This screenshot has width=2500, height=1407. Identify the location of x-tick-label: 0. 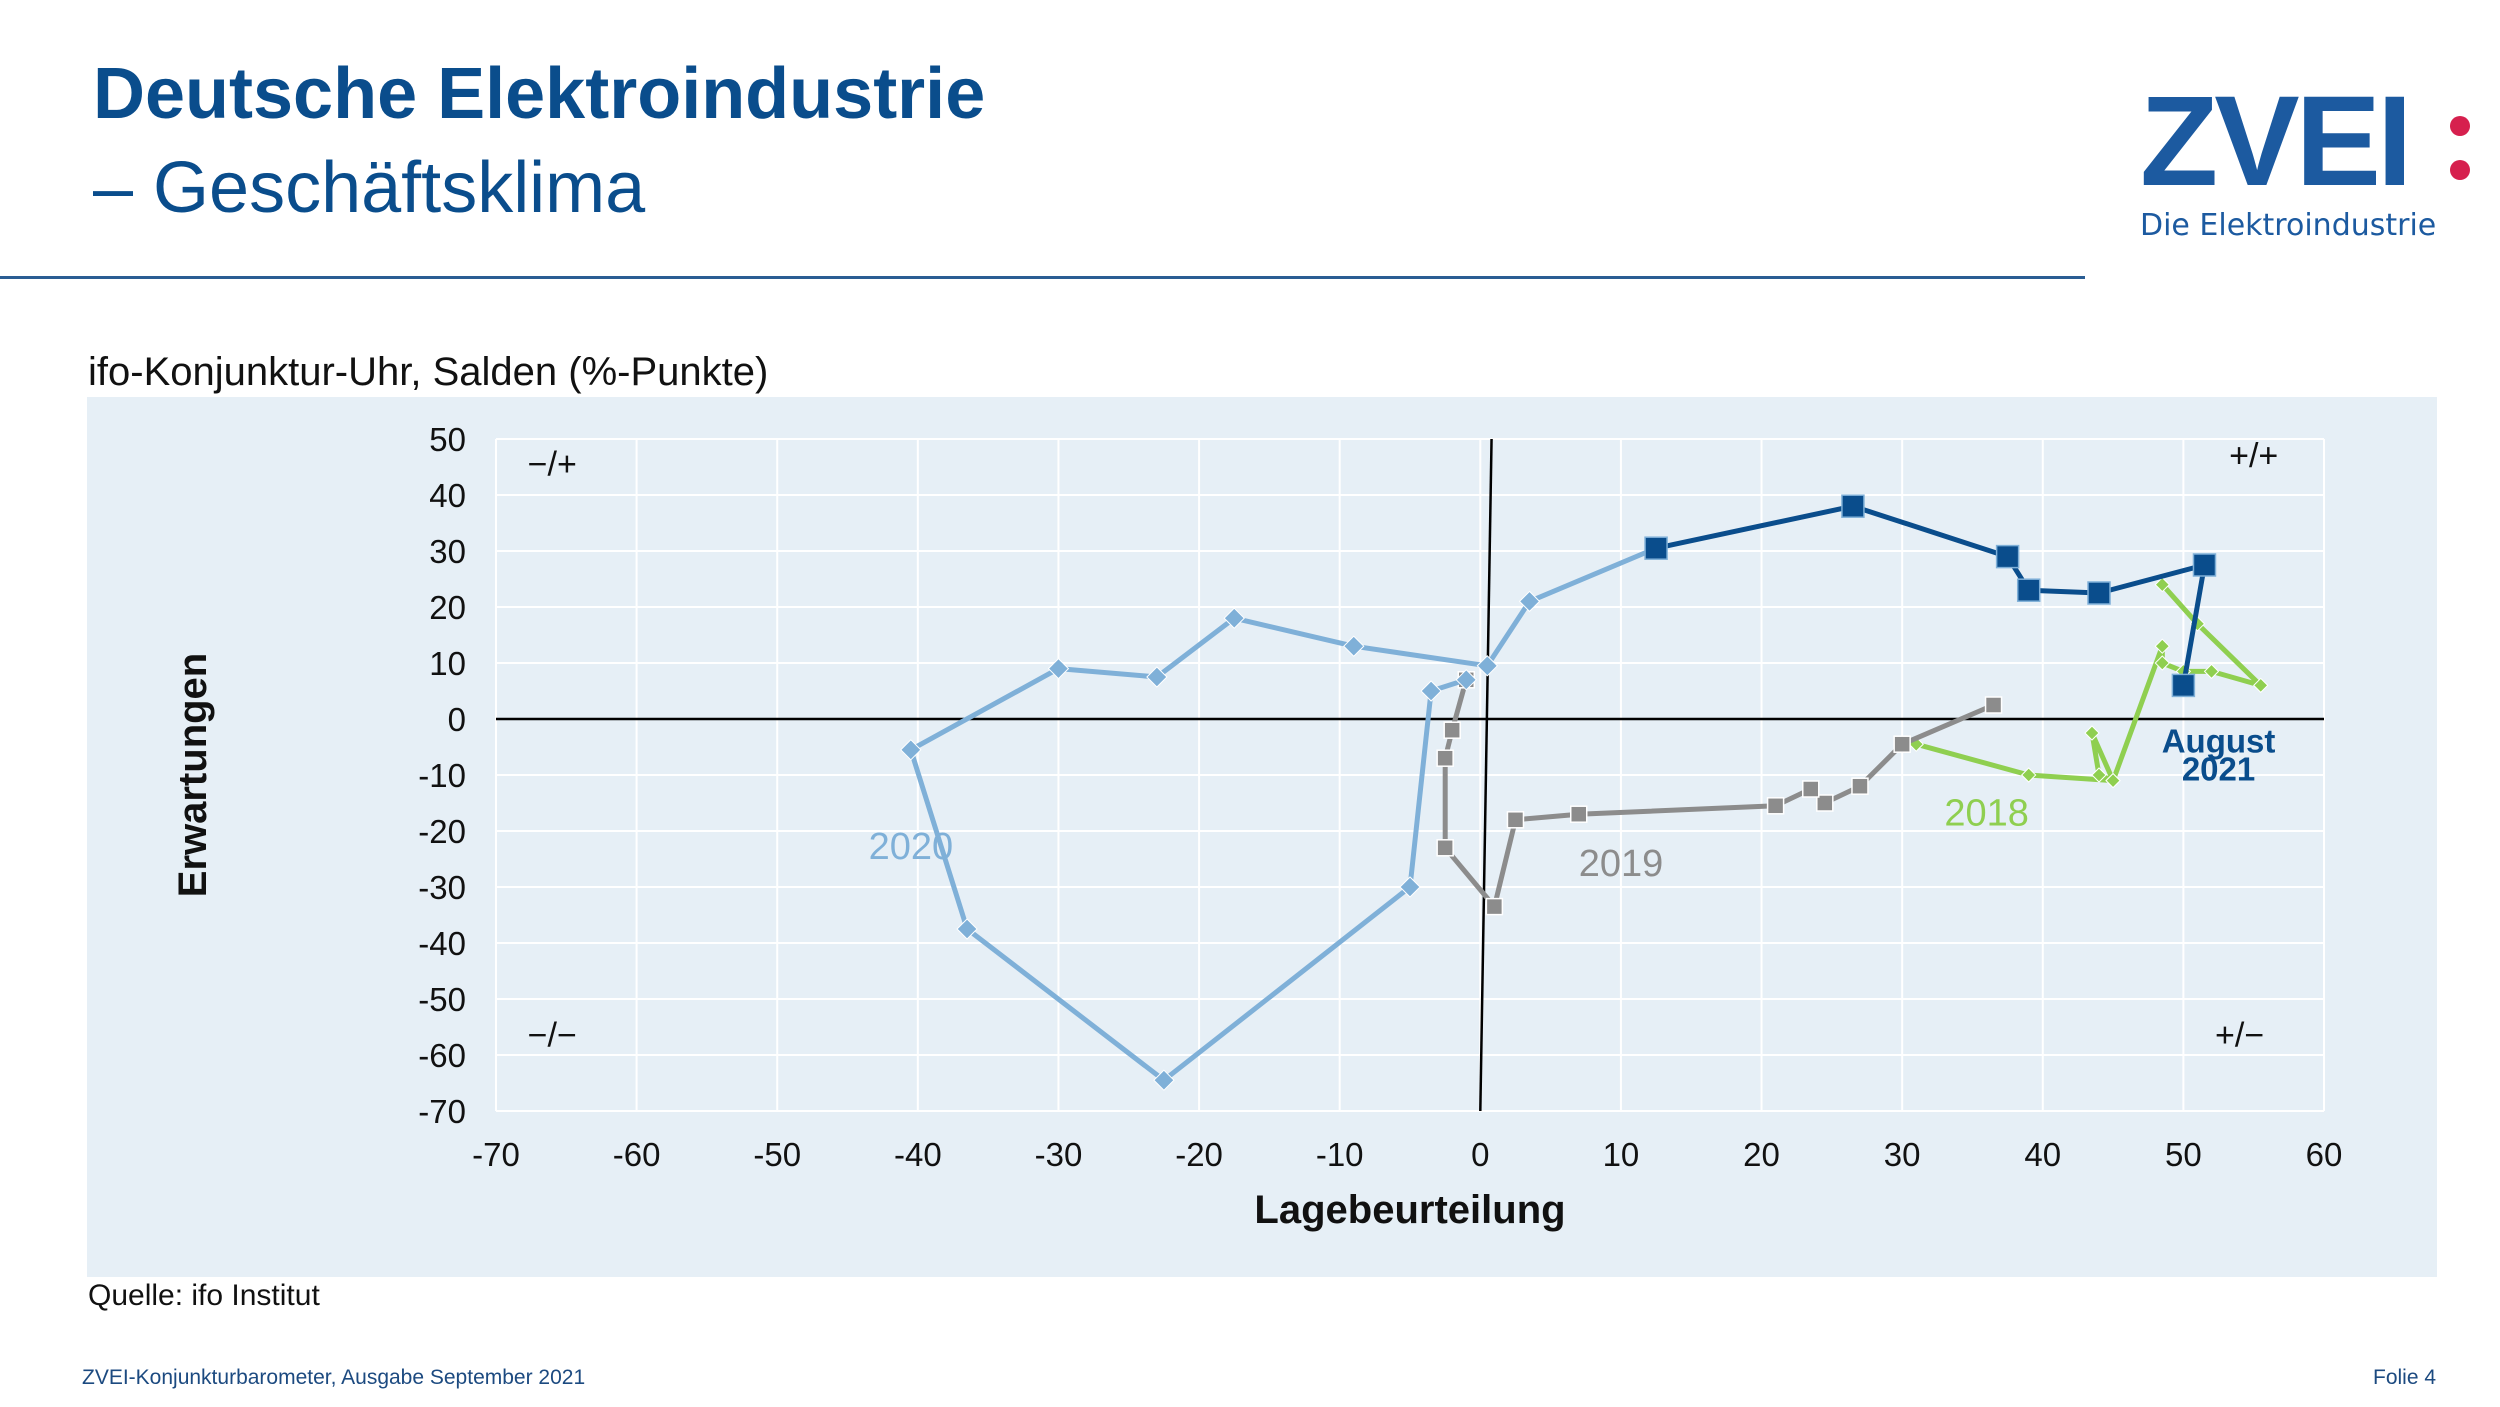
(1480, 1154).